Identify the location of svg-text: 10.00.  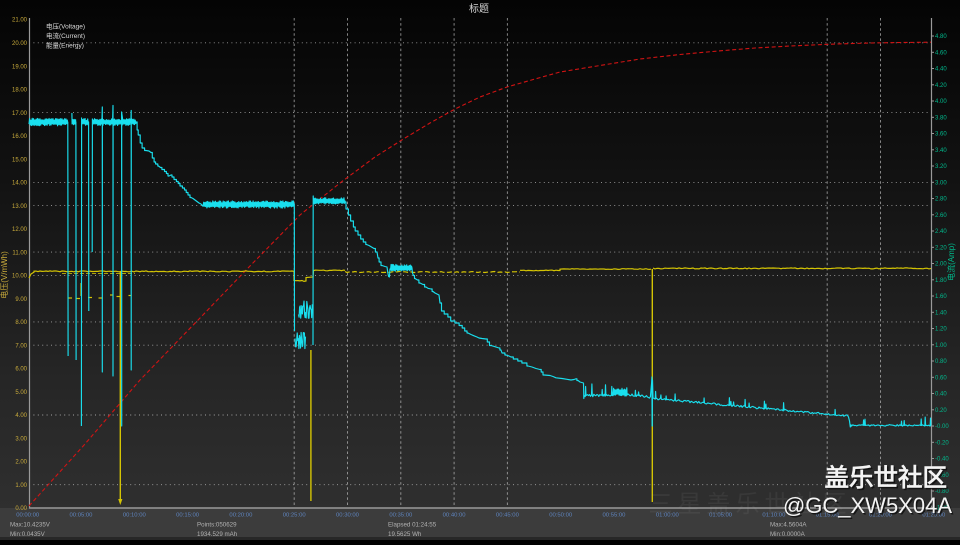
(20, 277).